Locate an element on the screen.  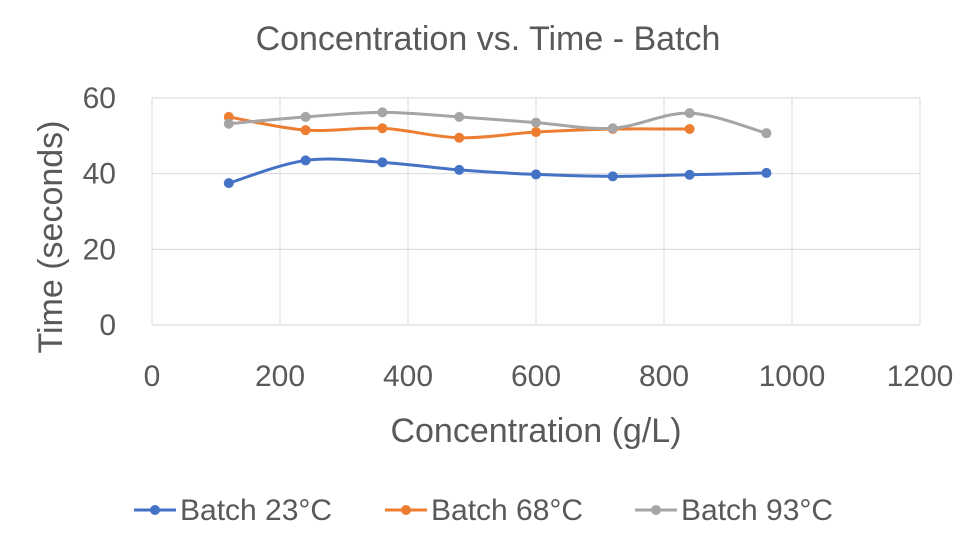
x-axis-label: Concentration (g/L) is located at coordinates (535, 431).